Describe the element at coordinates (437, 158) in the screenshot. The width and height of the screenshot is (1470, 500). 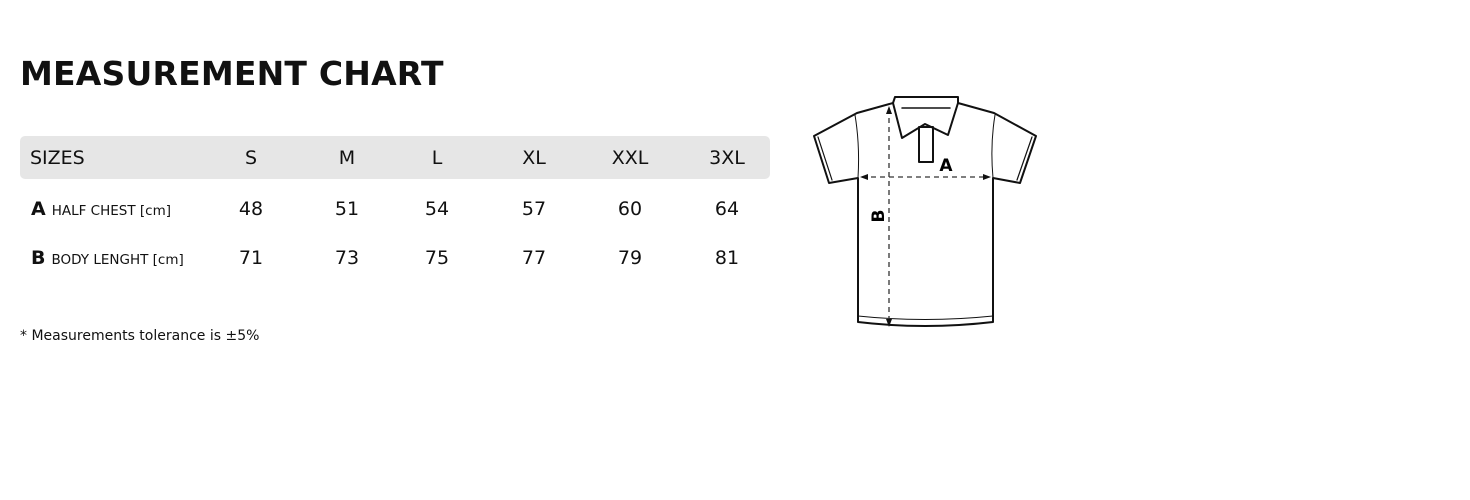
I see `size-header: L` at that location.